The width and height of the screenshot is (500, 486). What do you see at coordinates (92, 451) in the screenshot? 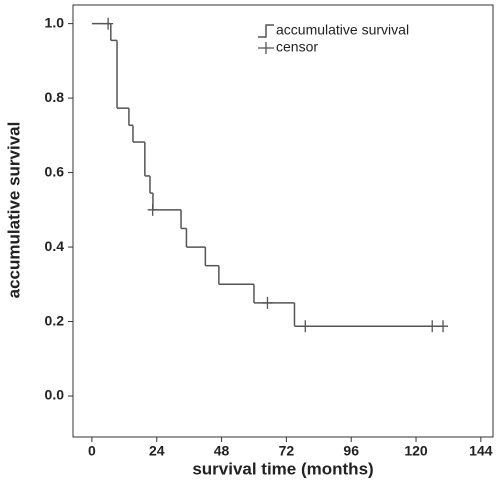
I see `x-tick-label: 0` at bounding box center [92, 451].